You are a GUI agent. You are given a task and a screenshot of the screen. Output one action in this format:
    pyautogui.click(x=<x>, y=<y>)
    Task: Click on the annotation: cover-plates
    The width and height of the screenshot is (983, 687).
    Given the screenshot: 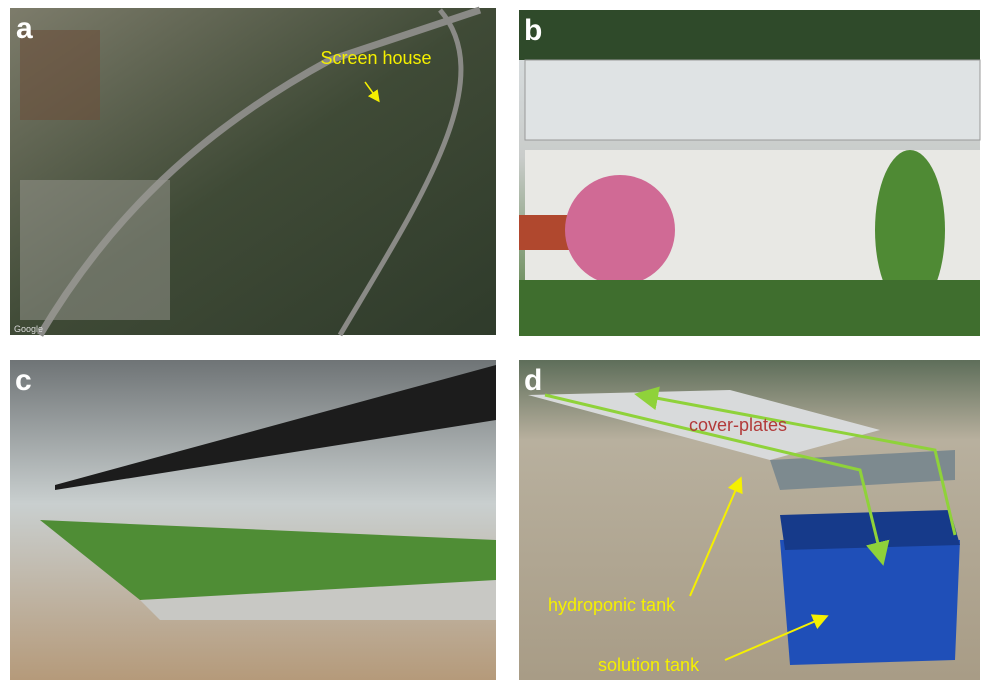 What is the action you would take?
    pyautogui.click(x=738, y=425)
    